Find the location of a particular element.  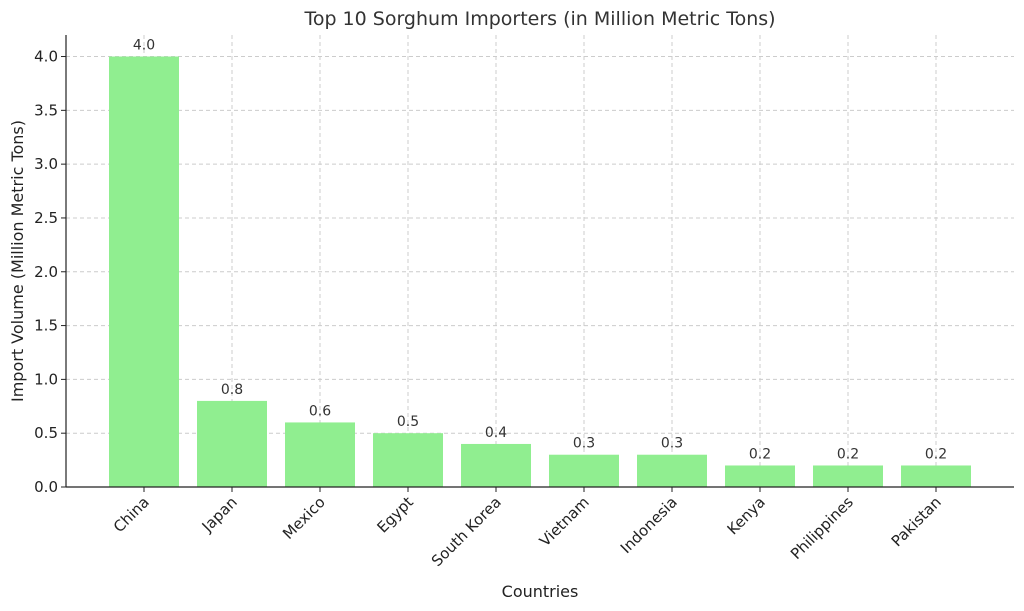

x-tick-label: South Korea is located at coordinates (466, 531).